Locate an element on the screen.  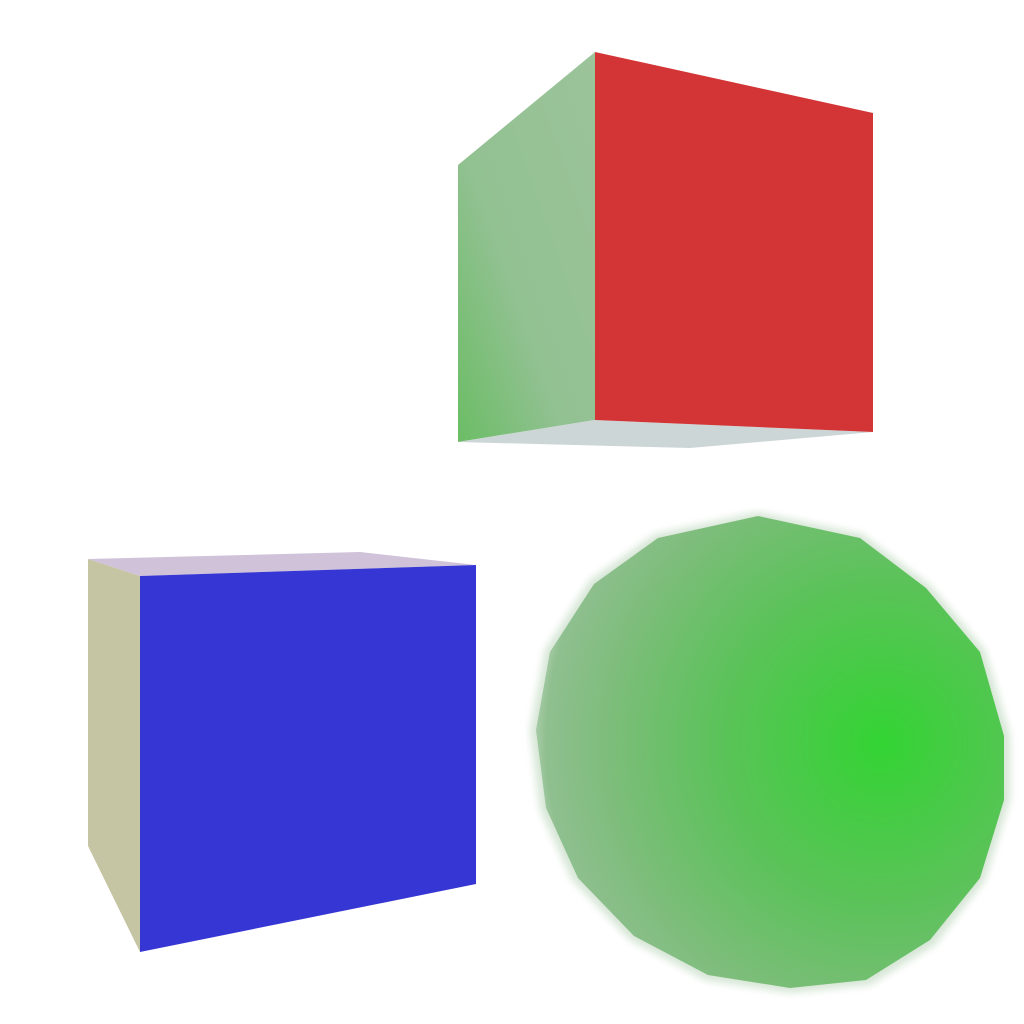
blue-cube is located at coordinates (282, 752).